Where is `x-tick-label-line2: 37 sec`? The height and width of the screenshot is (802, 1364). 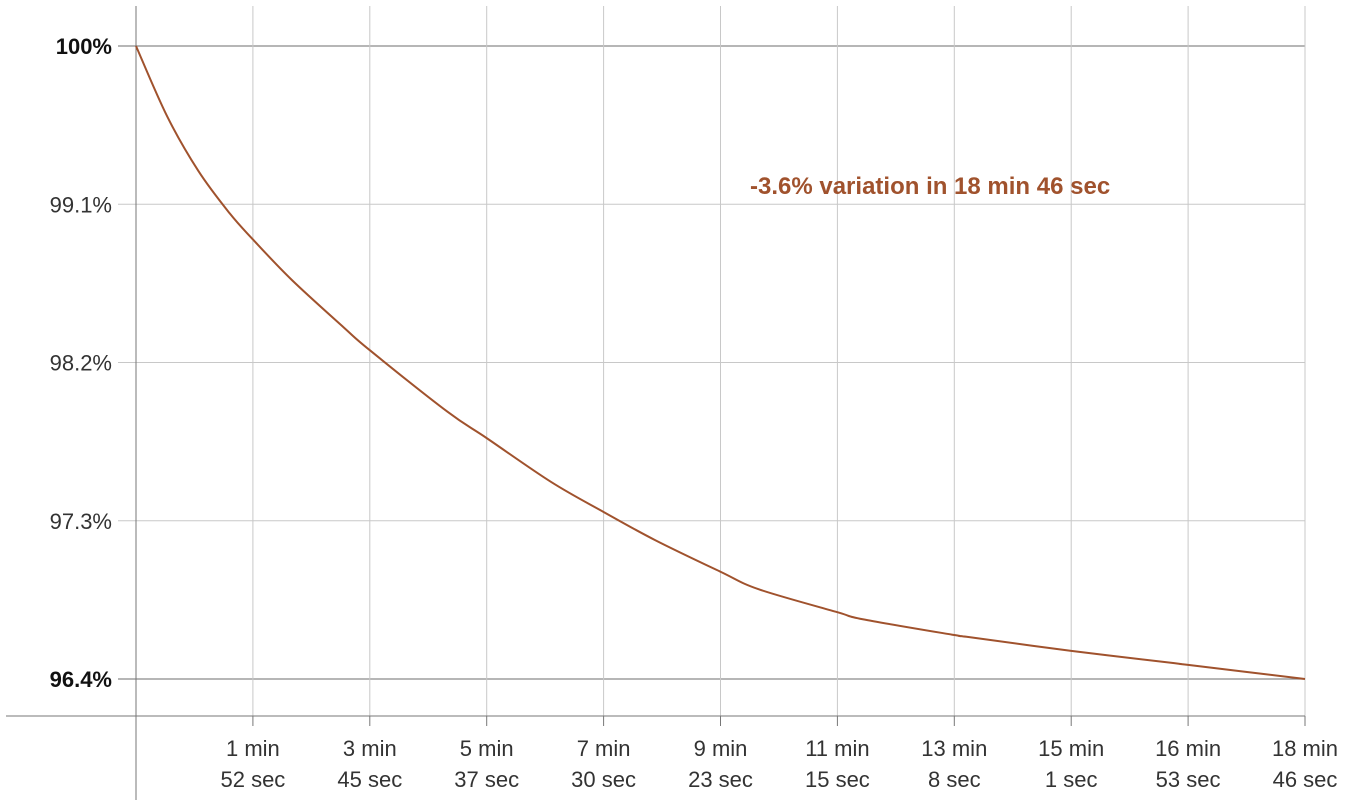
x-tick-label-line2: 37 sec is located at coordinates (486, 779).